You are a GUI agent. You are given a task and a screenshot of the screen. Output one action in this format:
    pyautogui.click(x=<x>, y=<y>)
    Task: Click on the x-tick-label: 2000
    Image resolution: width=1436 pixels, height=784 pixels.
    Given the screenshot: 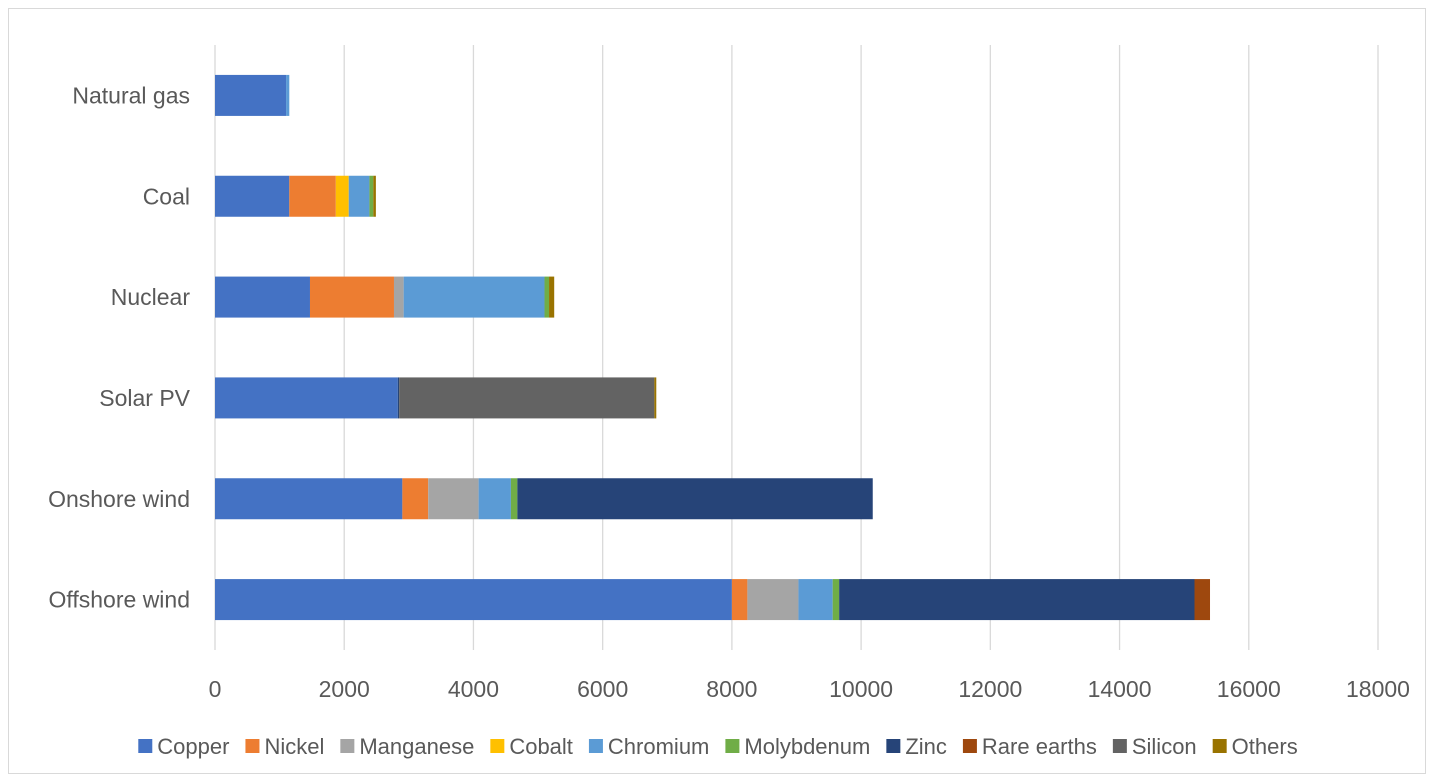 What is the action you would take?
    pyautogui.click(x=344, y=689)
    